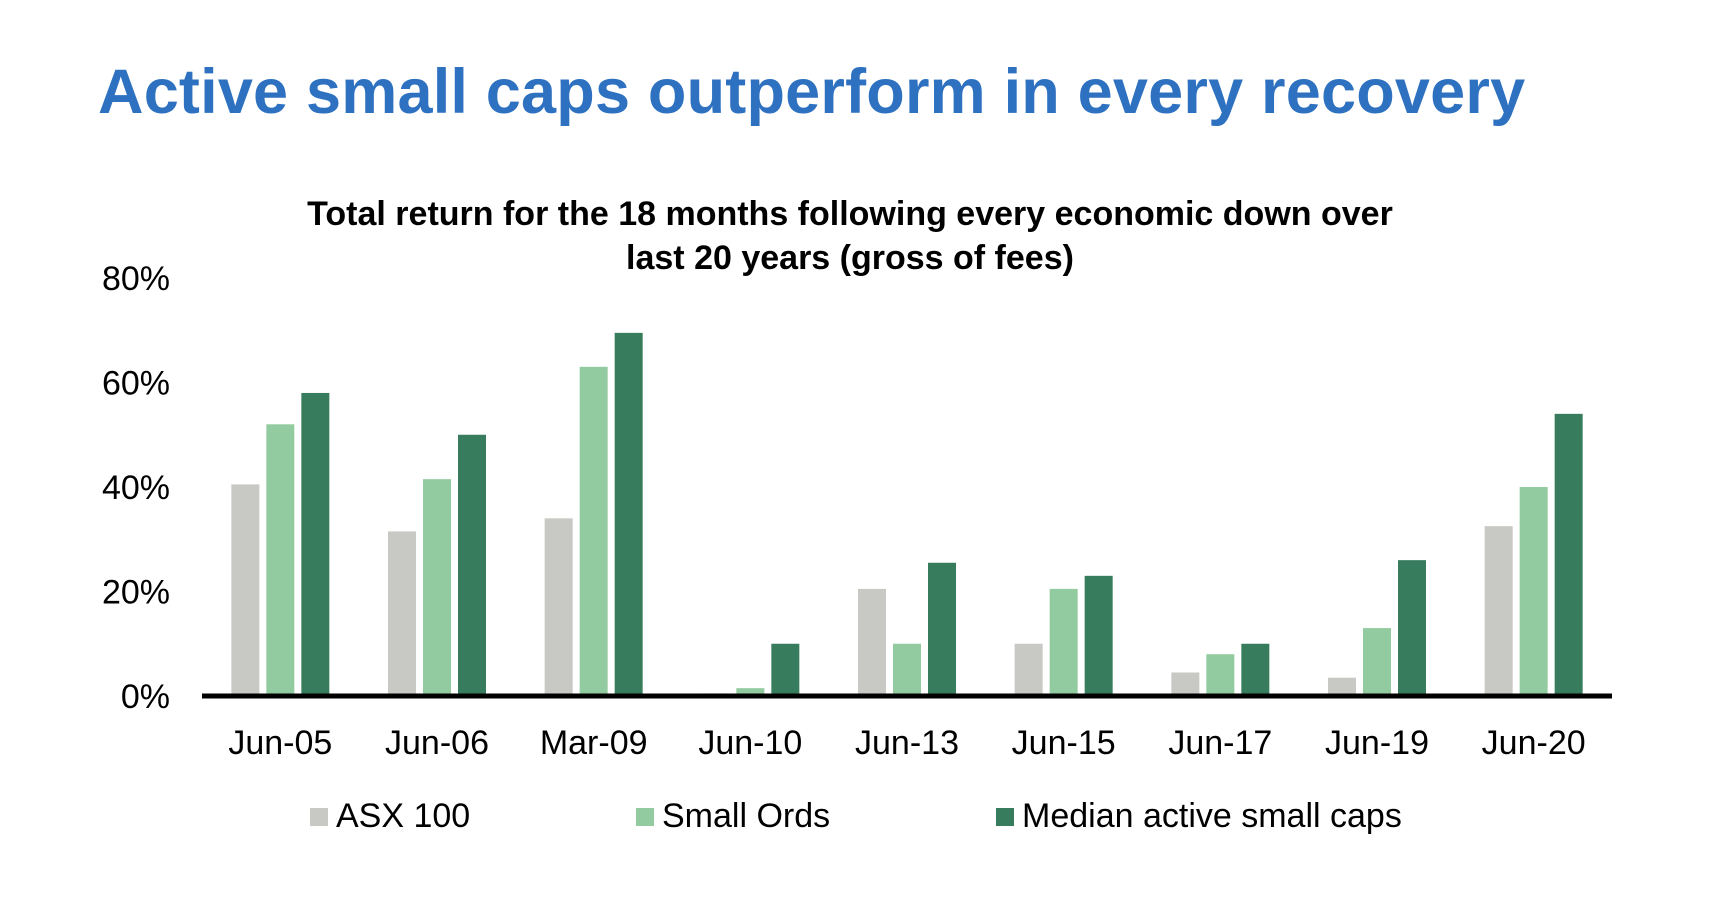  Describe the element at coordinates (280, 743) in the screenshot. I see `x-tick-label: Jun-05` at that location.